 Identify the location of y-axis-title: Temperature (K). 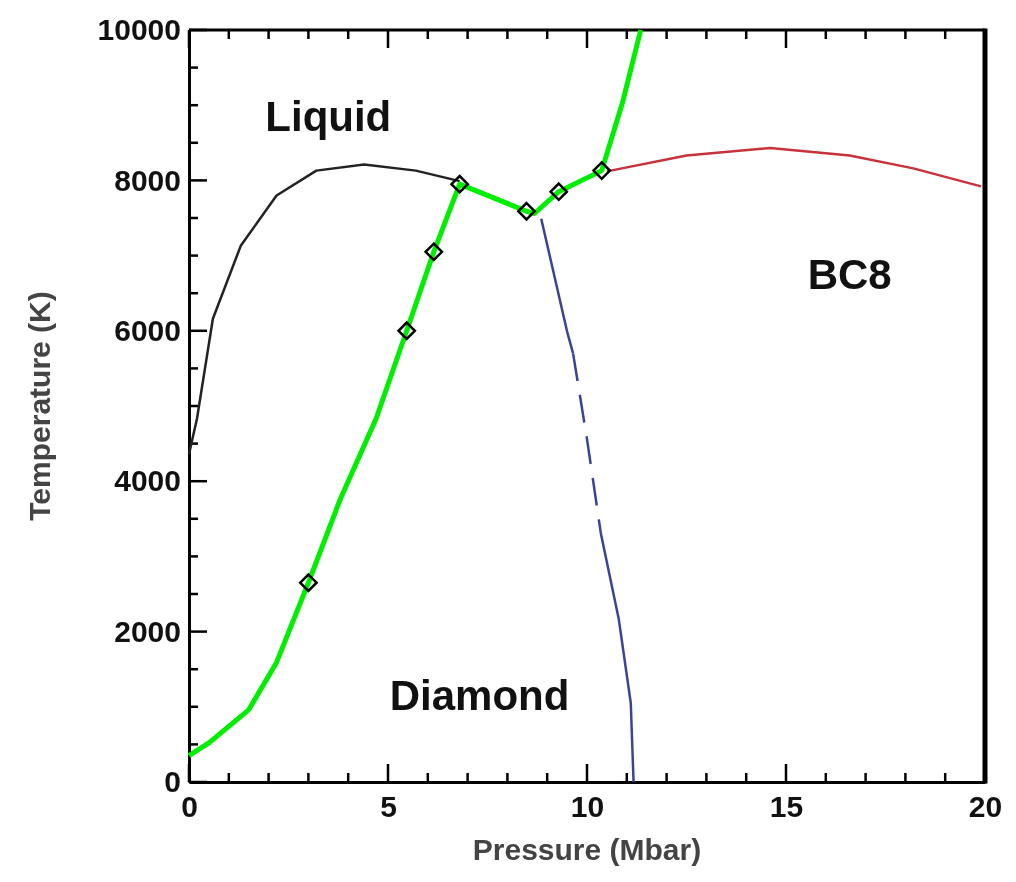
(39, 406).